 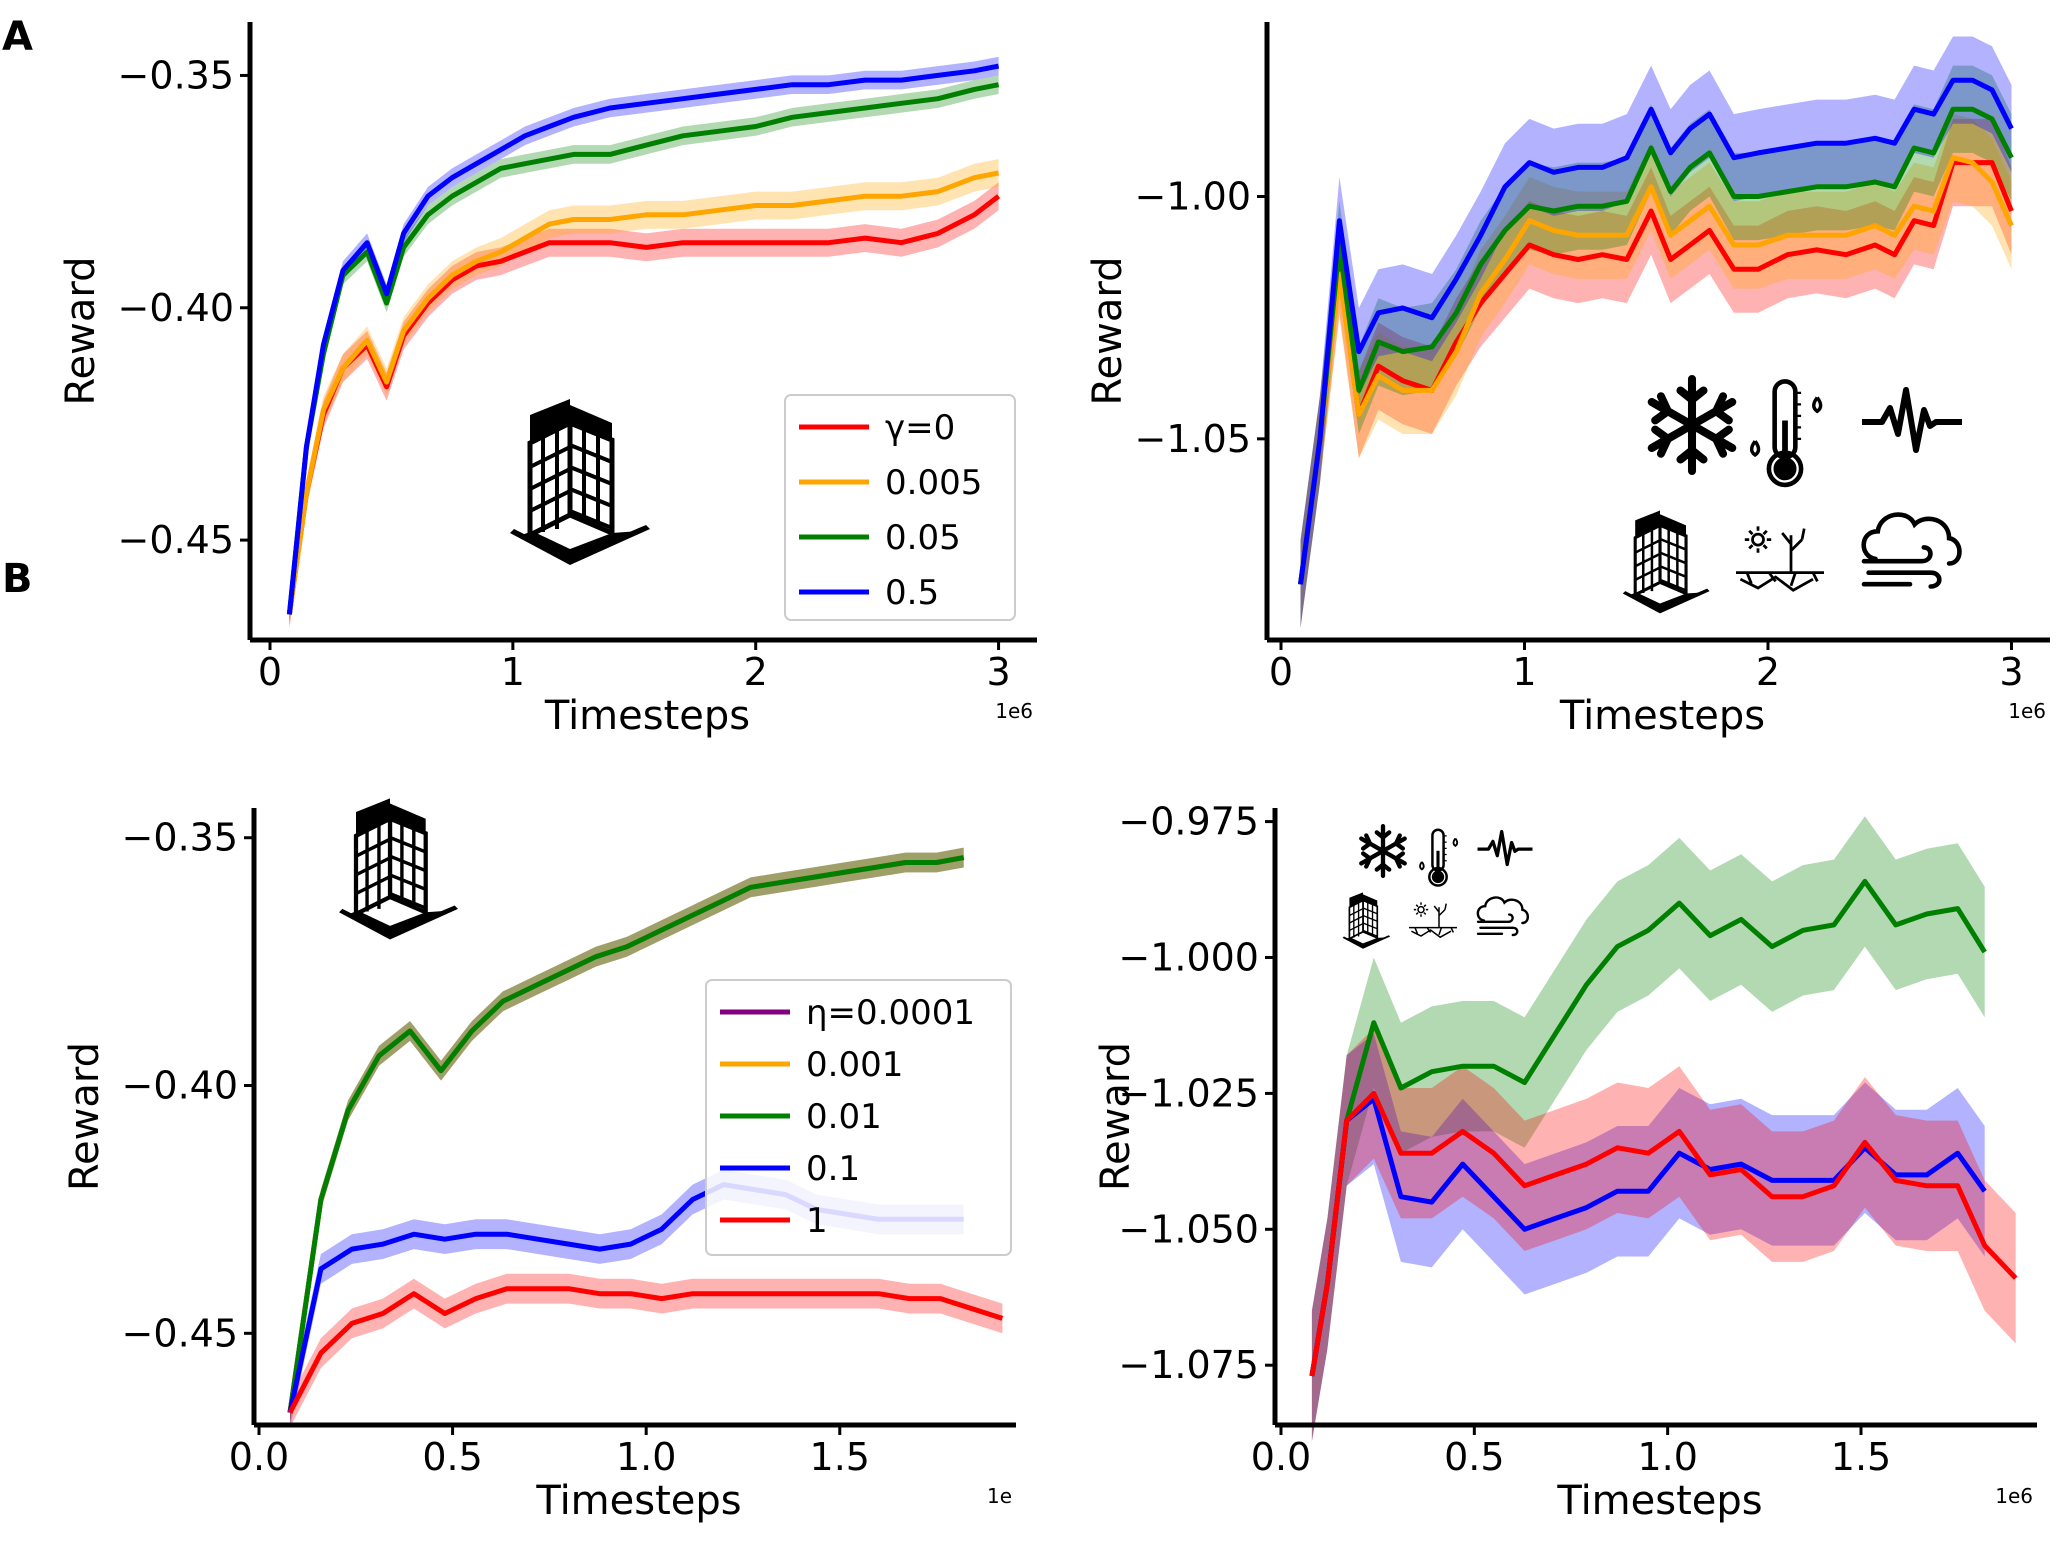 I want to click on series-line-a-left-0.5, so click(x=643, y=339).